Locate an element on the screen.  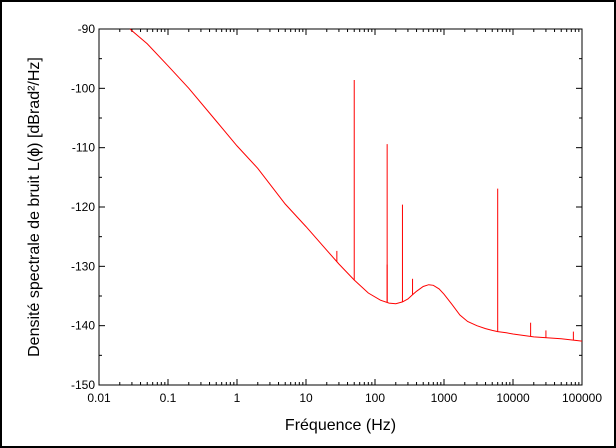
y-tick-label: -120 is located at coordinates (83, 207).